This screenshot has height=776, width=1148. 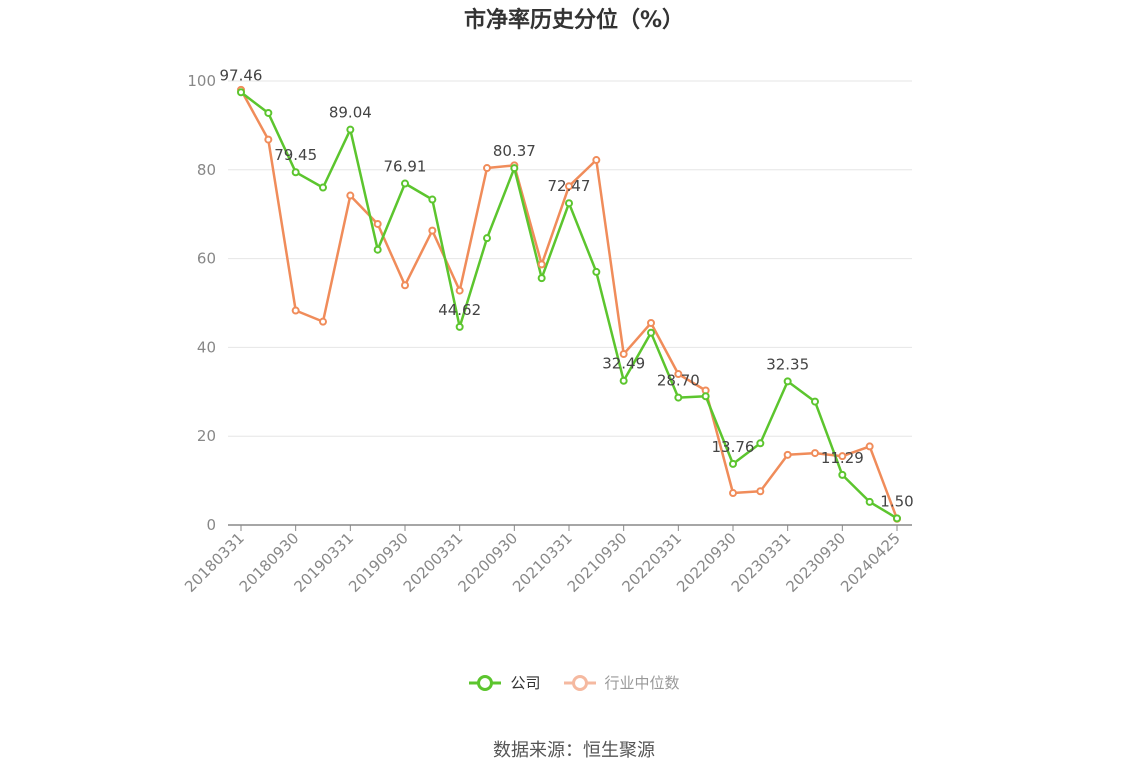 What do you see at coordinates (350, 113) in the screenshot?
I see `data-label: 89.04` at bounding box center [350, 113].